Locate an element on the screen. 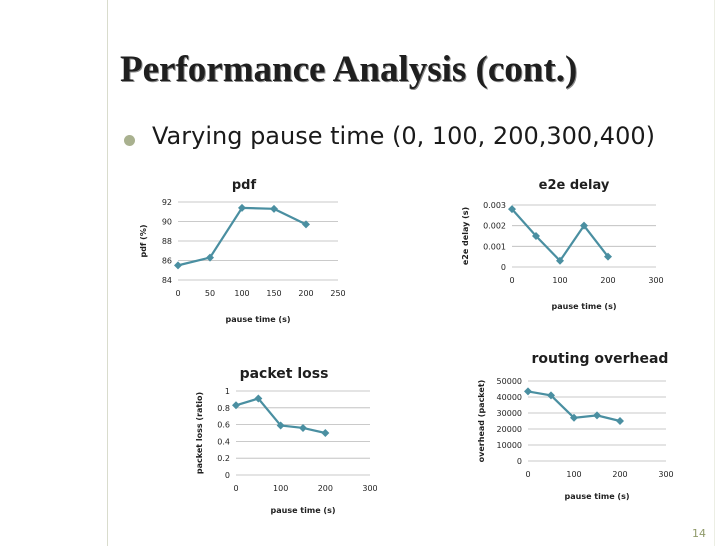  y-tick-label: 1 is located at coordinates (227, 391).